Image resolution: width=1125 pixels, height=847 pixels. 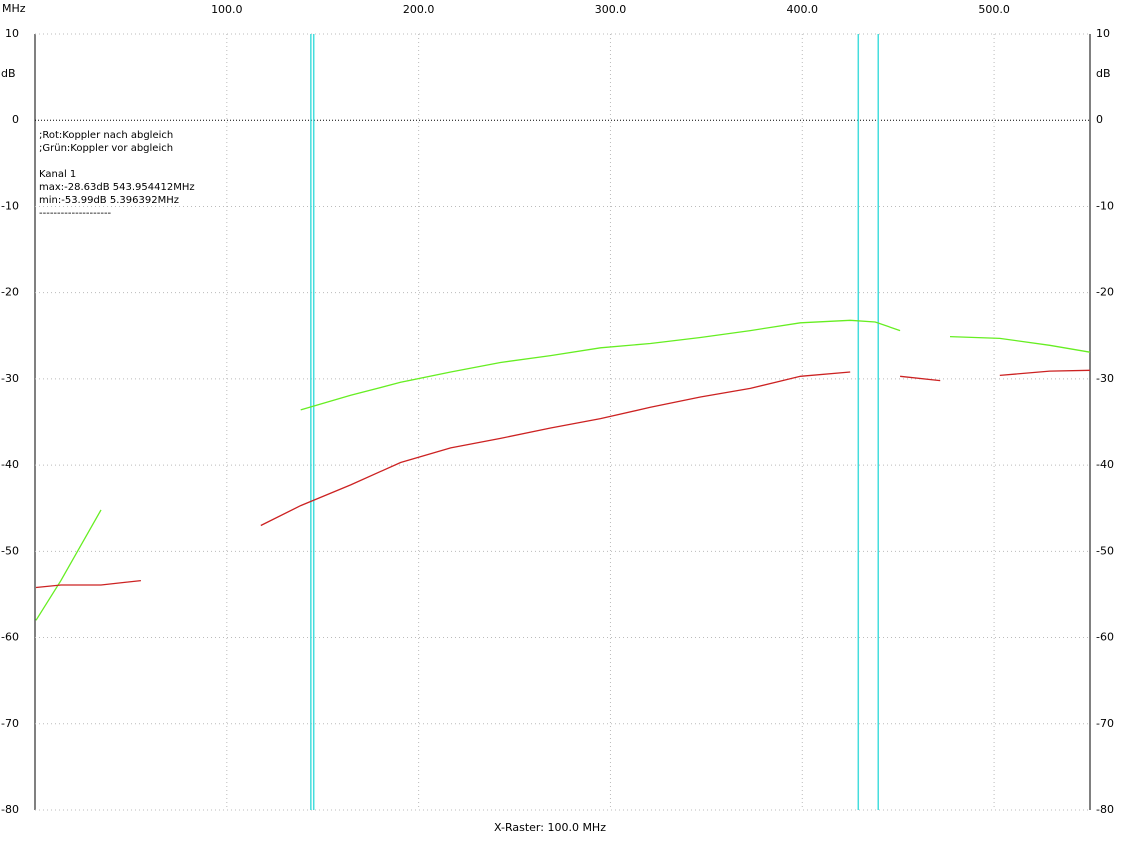 I want to click on y-tick-label: -30, so click(x=10, y=378).